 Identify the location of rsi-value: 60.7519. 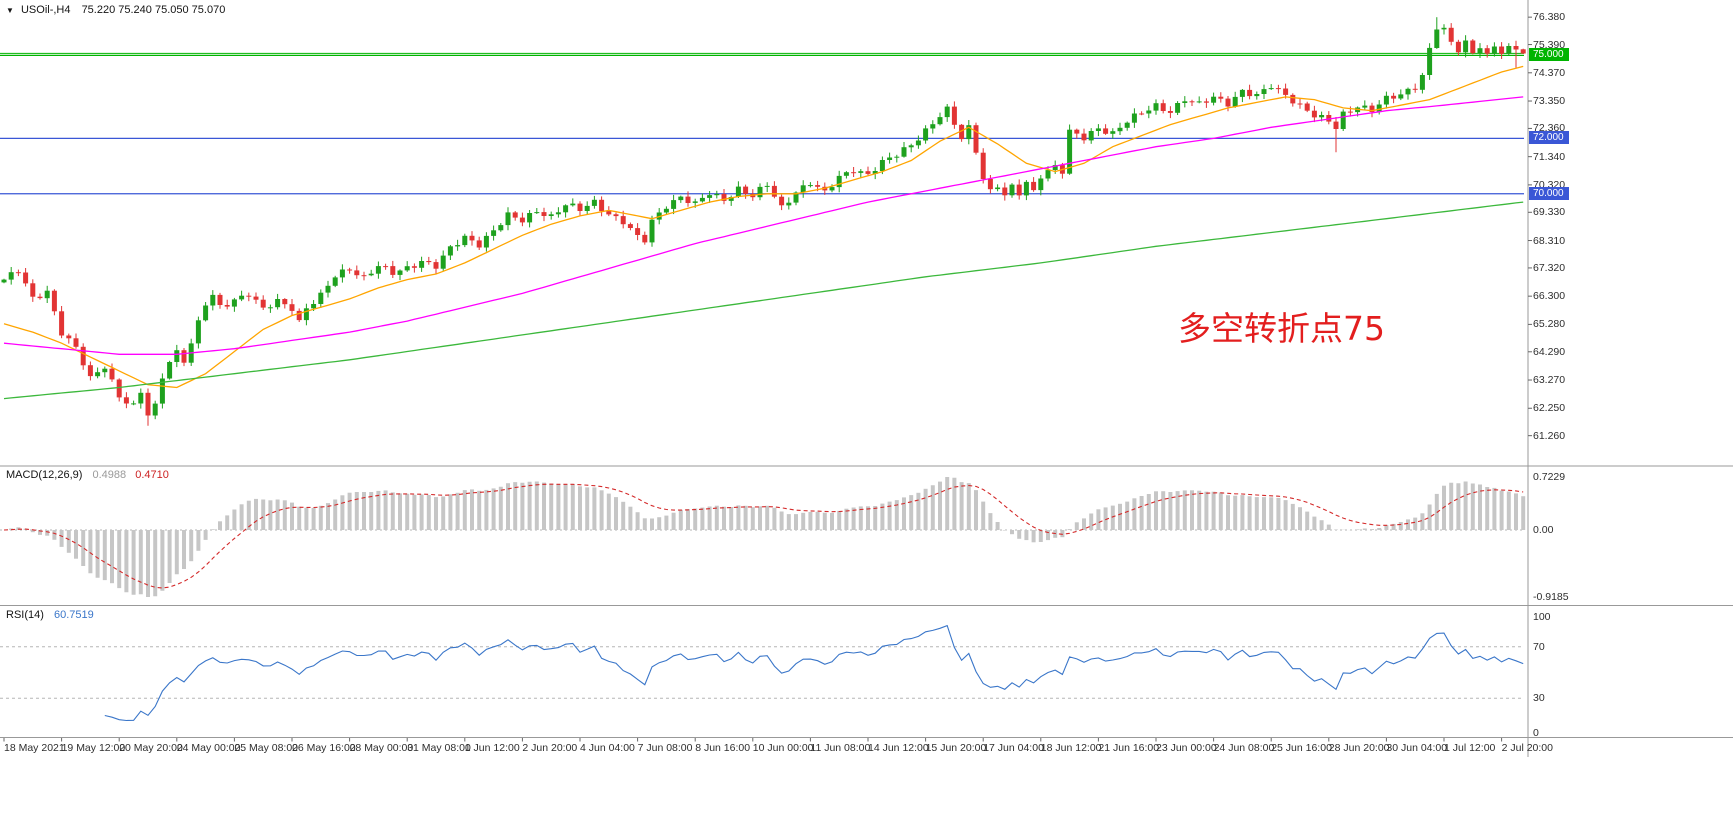
(73, 615).